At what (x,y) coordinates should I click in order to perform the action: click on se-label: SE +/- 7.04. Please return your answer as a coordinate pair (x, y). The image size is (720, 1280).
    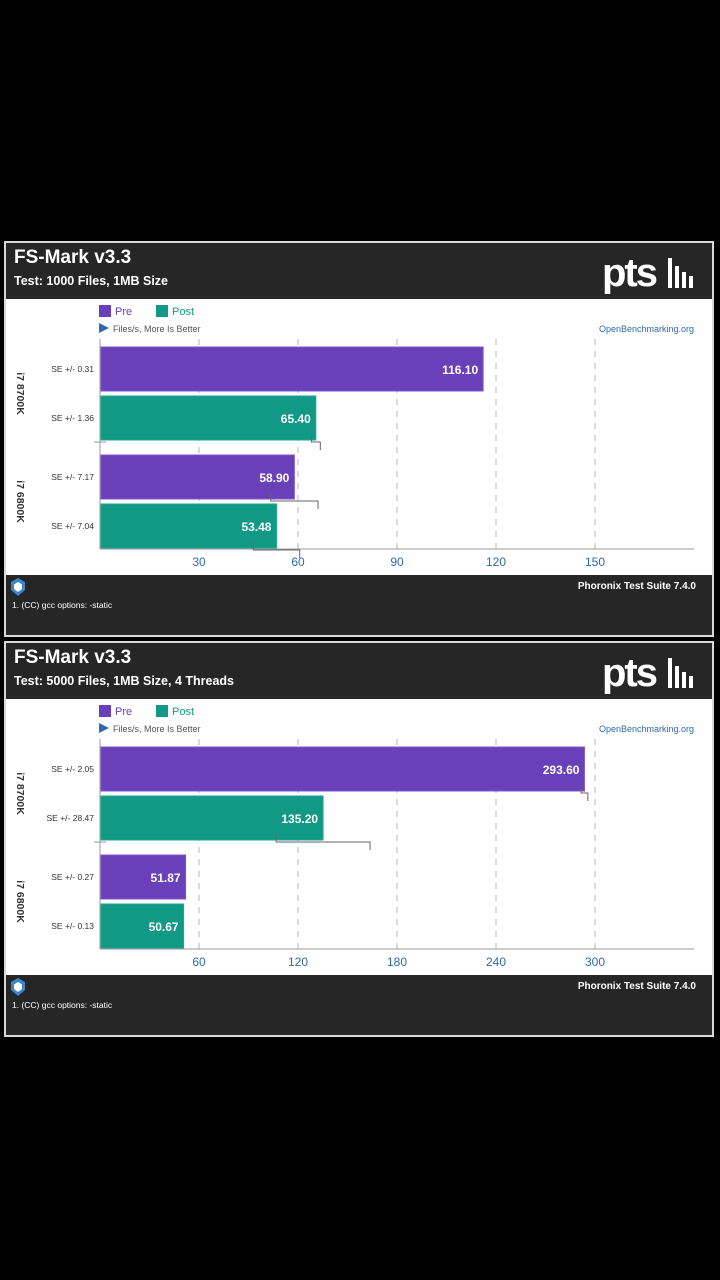
    Looking at the image, I should click on (72, 526).